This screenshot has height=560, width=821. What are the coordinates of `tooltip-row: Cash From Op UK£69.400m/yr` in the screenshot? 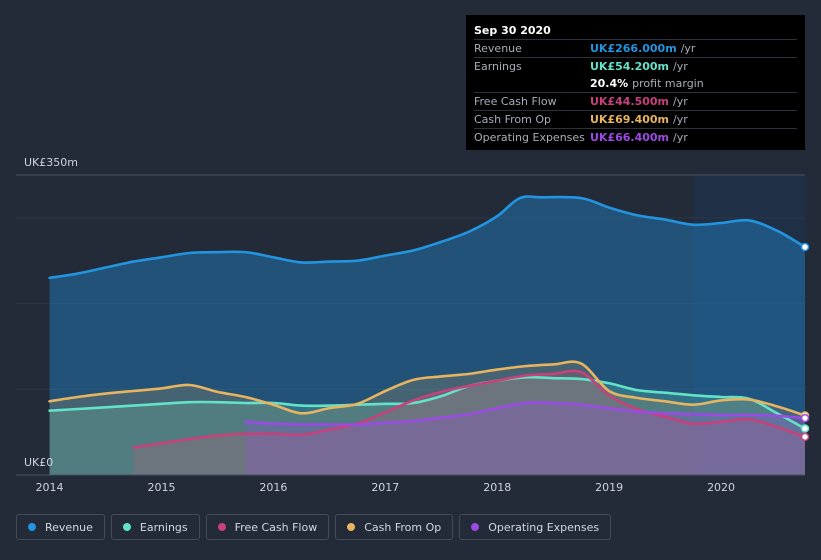 It's located at (635, 119).